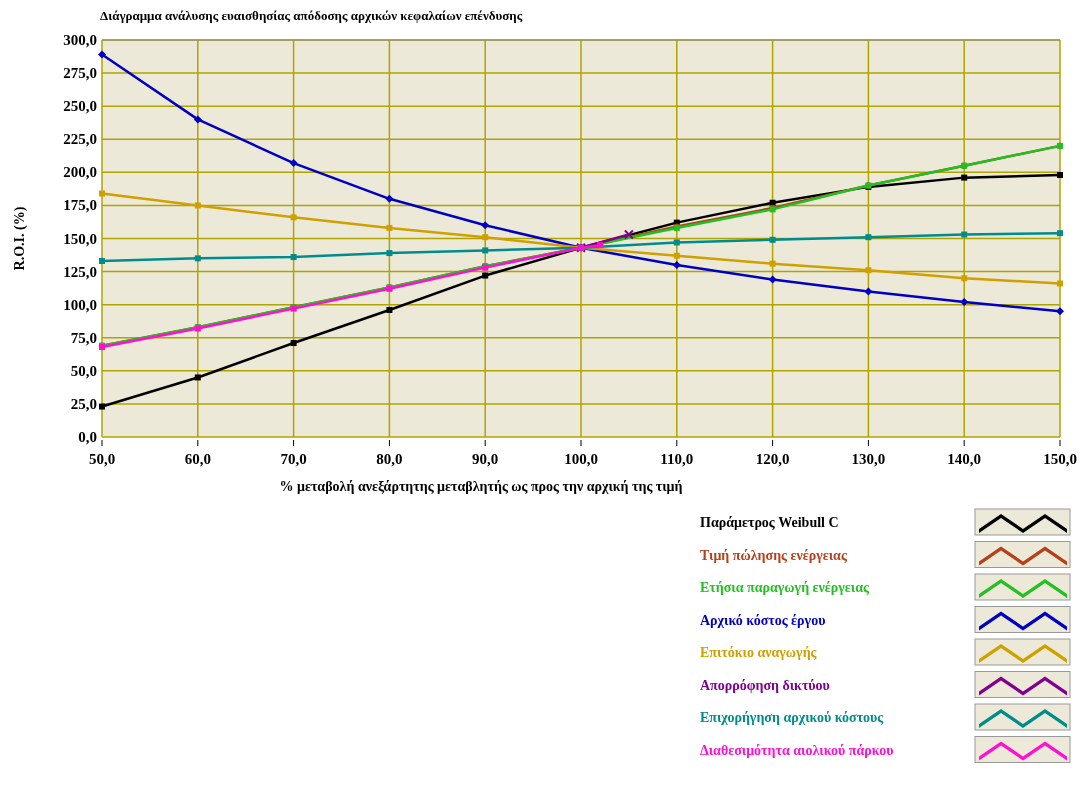  I want to click on x-tick-label: 60,0, so click(197, 459).